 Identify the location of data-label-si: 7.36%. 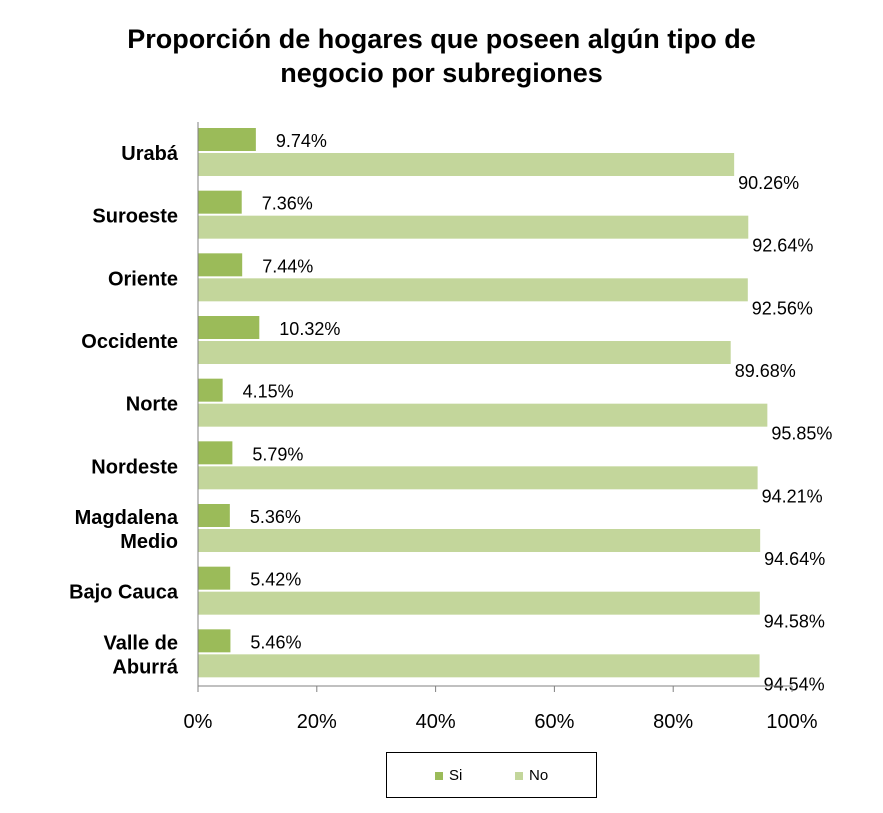
(287, 204).